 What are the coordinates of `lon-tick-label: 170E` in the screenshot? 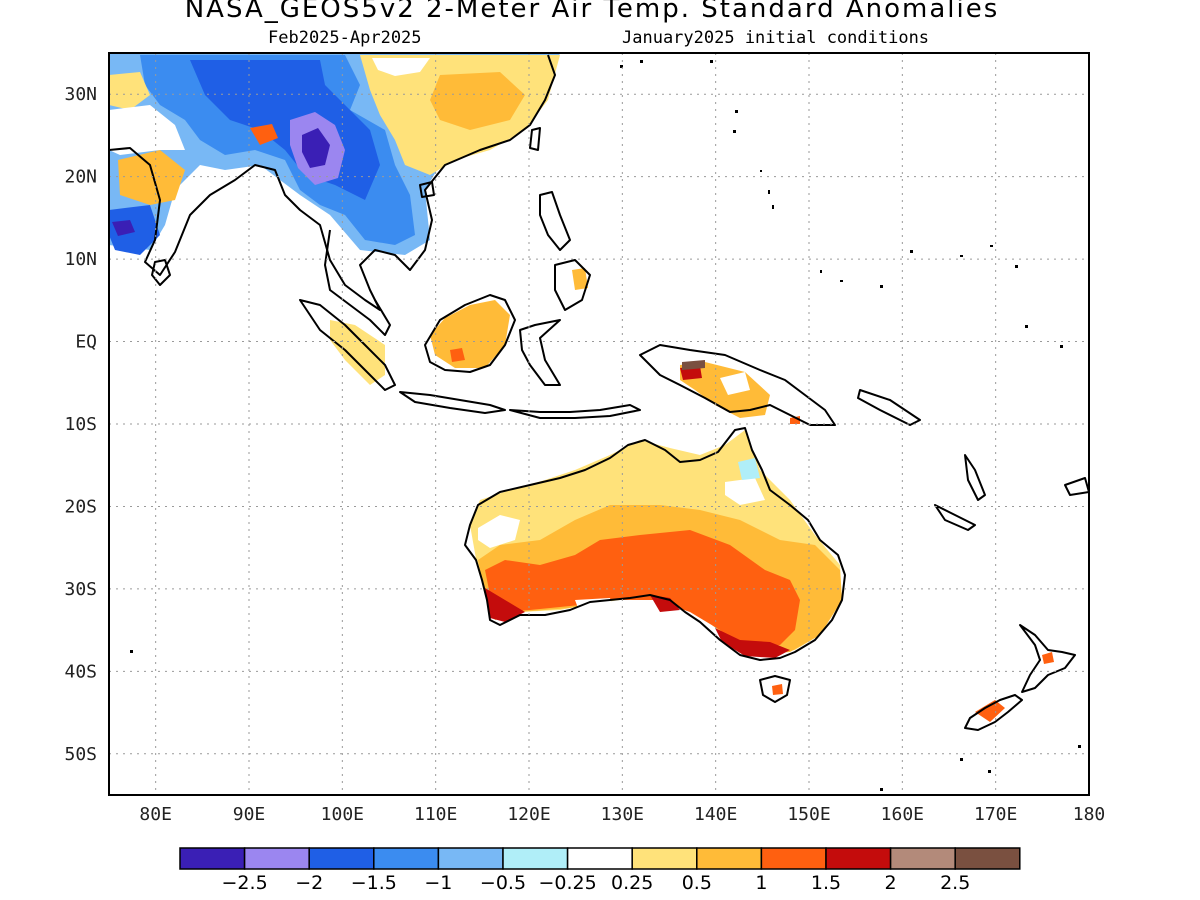 It's located at (995, 814).